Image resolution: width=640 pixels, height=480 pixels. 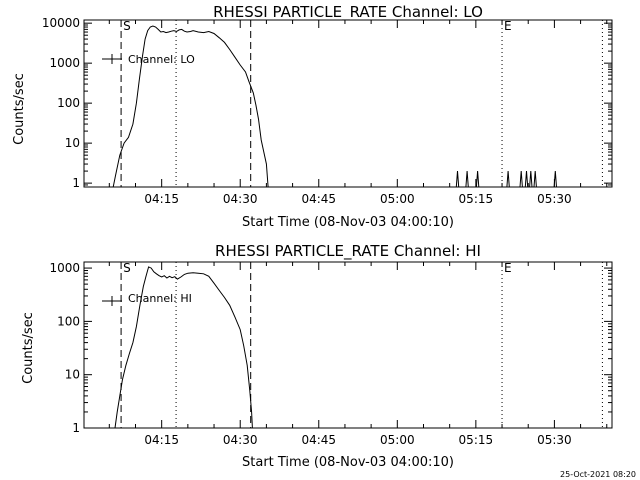 I want to click on chart-title: RHESSI PARTICLE_RATE Channel: LO, so click(x=348, y=12).